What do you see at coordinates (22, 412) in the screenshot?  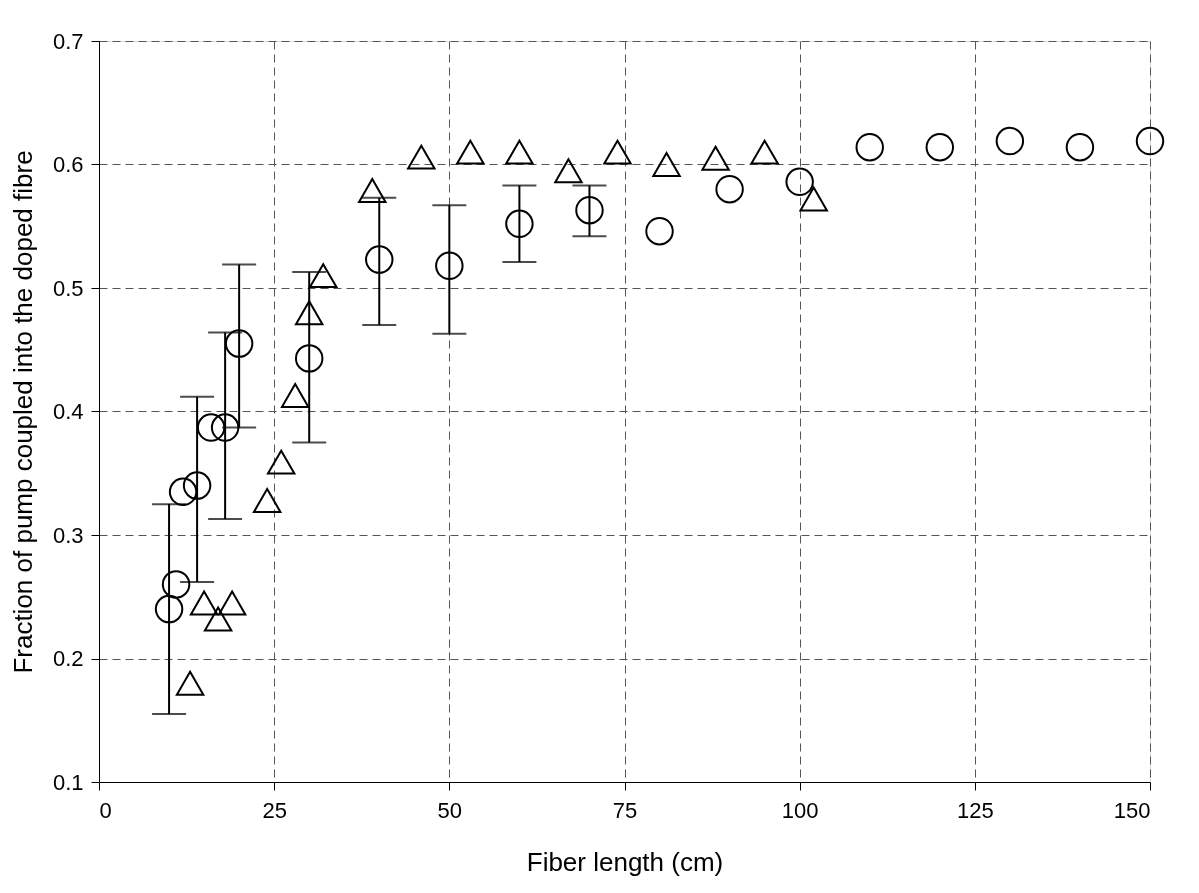 I see `y-axis-title: Fraction of pump coupled into the doped fibre` at bounding box center [22, 412].